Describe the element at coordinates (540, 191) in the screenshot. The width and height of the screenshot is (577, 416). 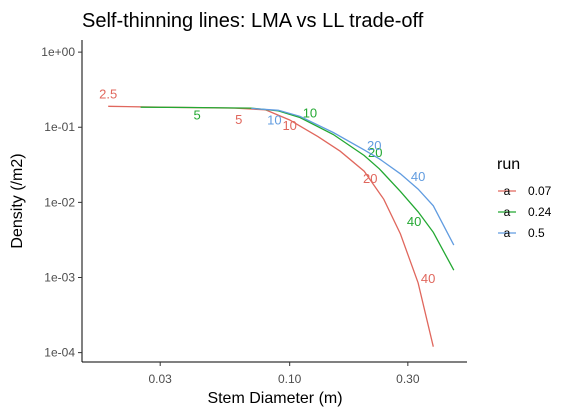
I see `legend-label: 0.07` at that location.